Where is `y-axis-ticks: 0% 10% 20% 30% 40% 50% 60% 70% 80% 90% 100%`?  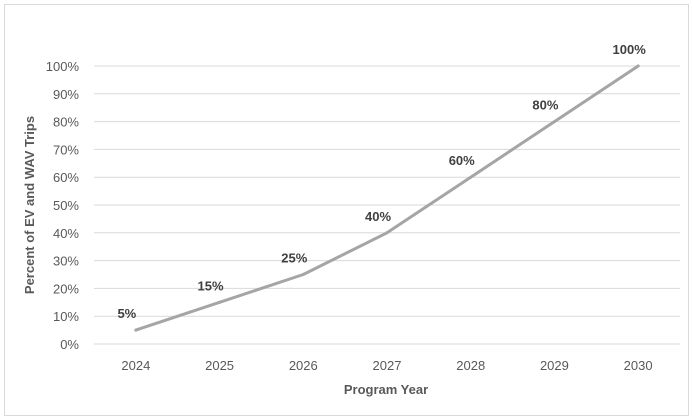 y-axis-ticks: 0% 10% 20% 30% 40% 50% 60% 70% 80% 90% 100% is located at coordinates (63, 205).